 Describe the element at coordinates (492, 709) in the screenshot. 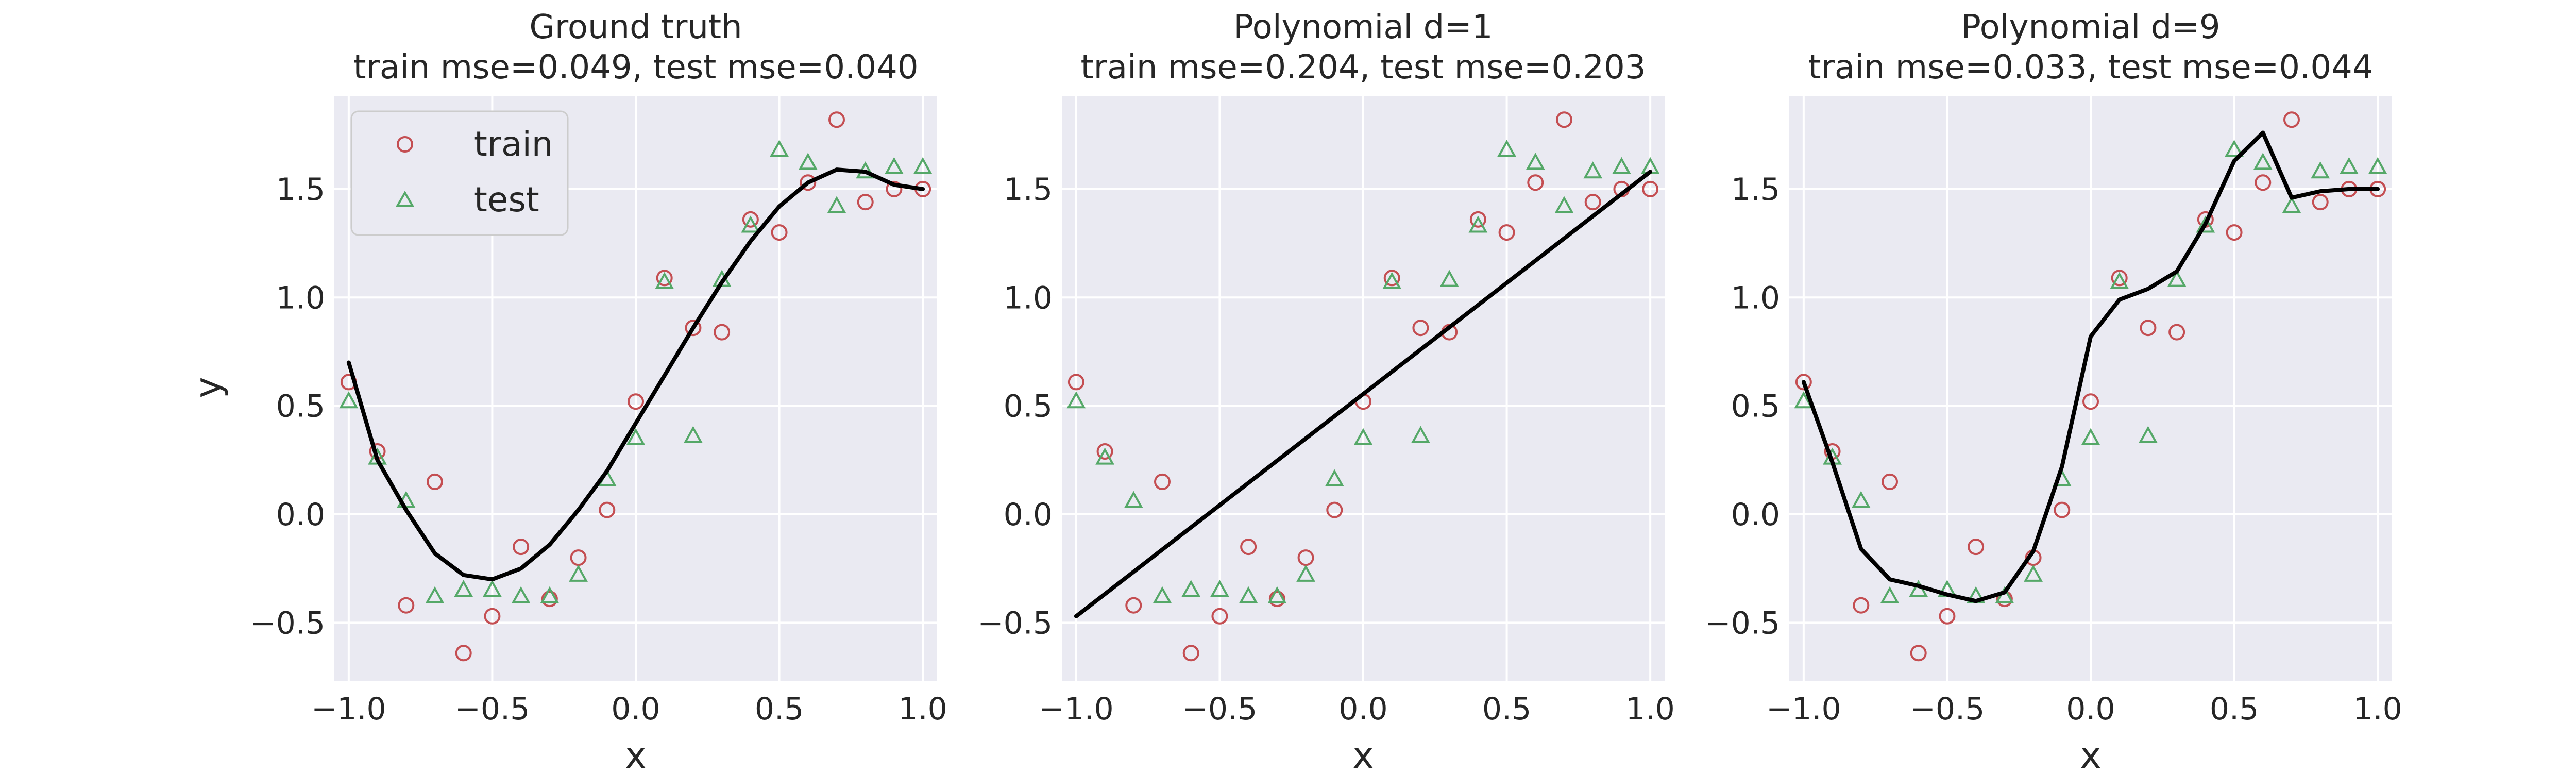

I see `x-tick-label: −0.5` at that location.